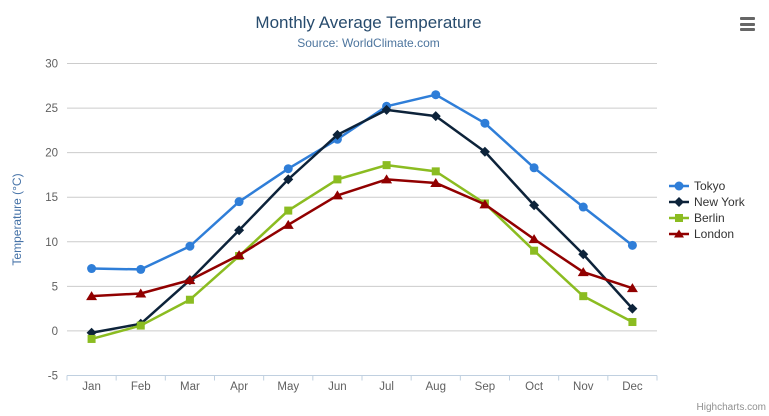 Image resolution: width=769 pixels, height=416 pixels. What do you see at coordinates (51, 65) in the screenshot?
I see `y-axis-label: 30` at bounding box center [51, 65].